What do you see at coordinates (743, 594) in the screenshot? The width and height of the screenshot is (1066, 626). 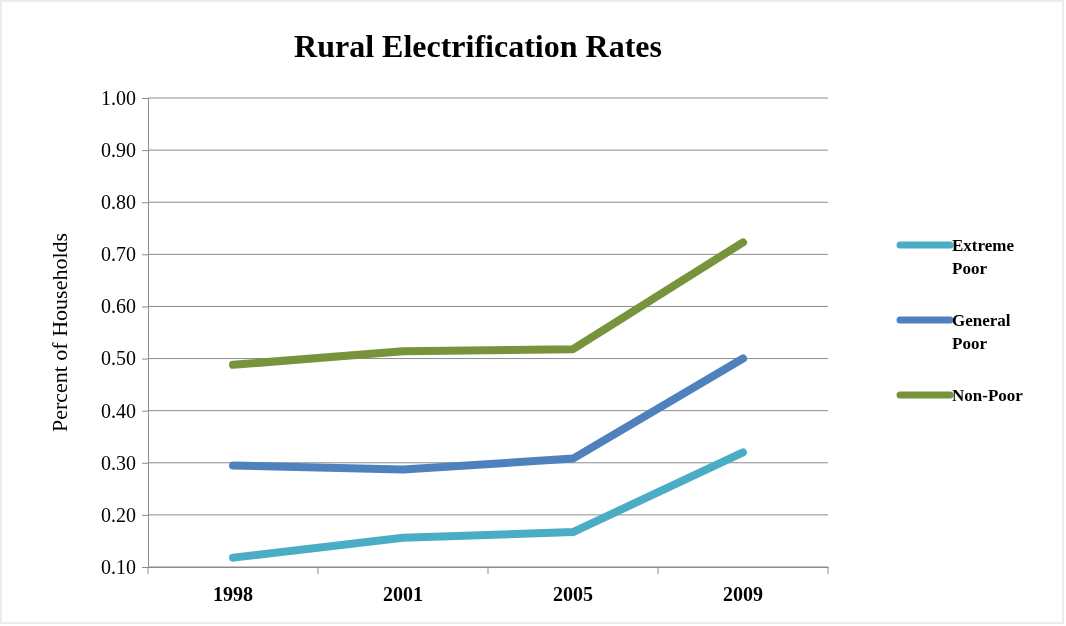 I see `x-tick-label: 2009` at bounding box center [743, 594].